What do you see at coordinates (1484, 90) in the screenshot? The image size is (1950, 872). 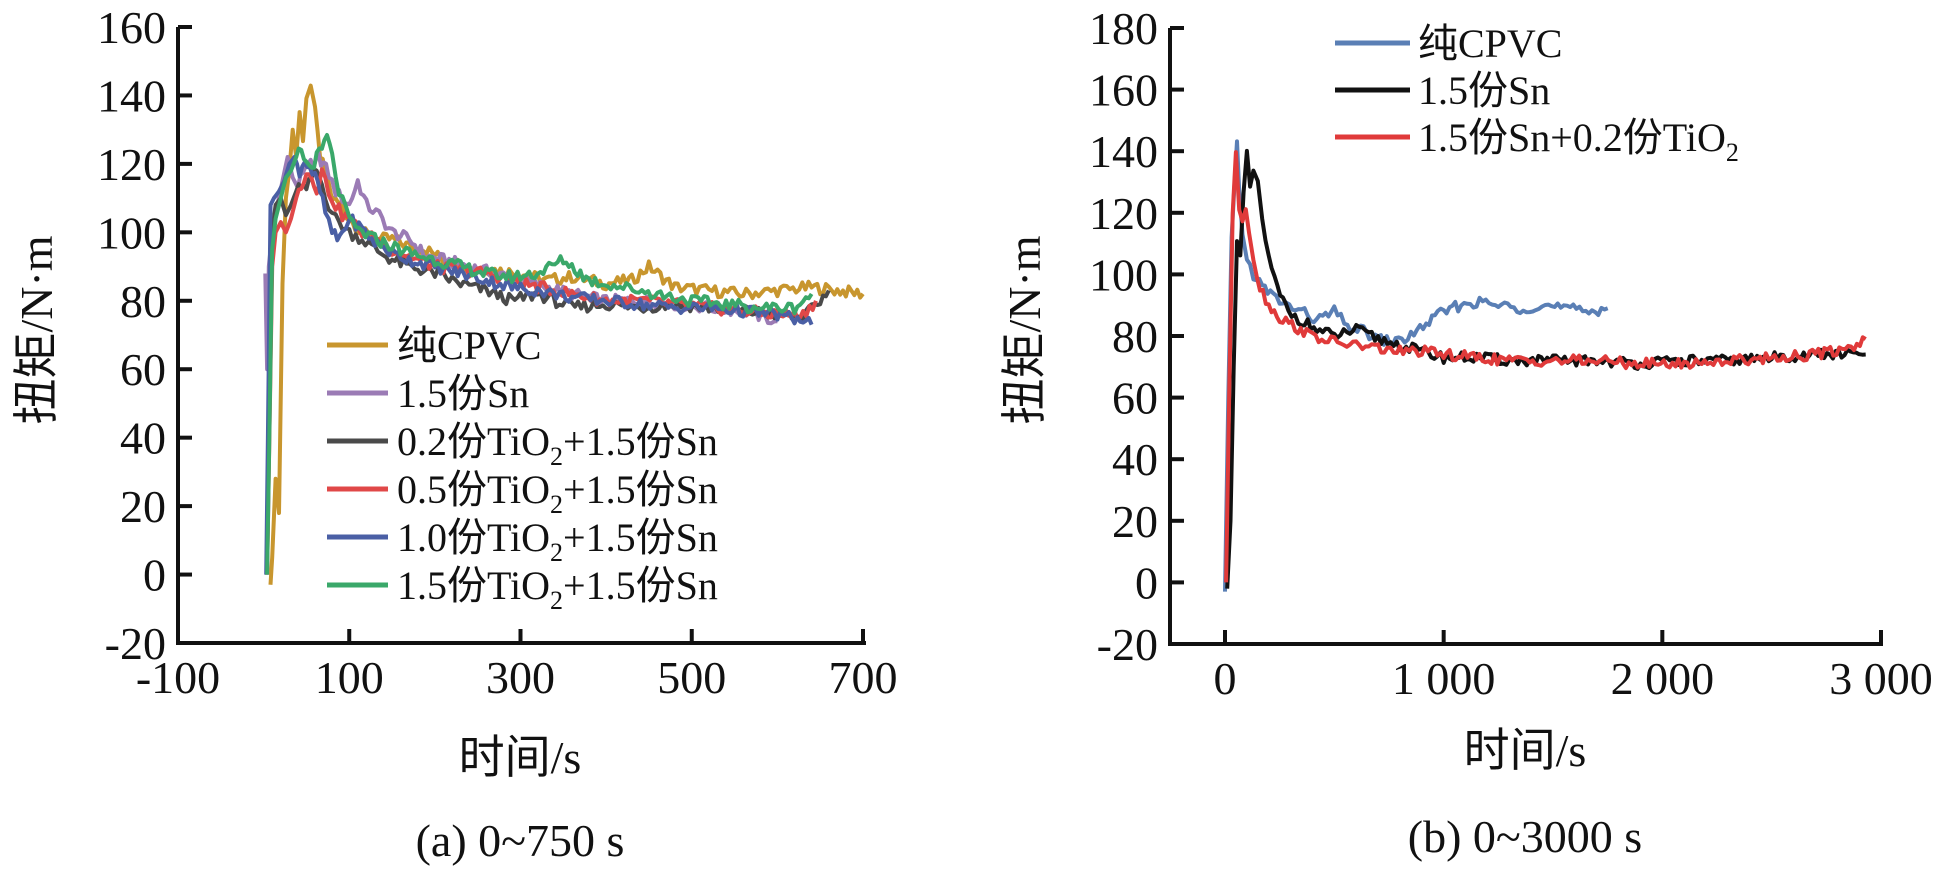 I see `chart-b-legend-label: 1.5份Sn` at bounding box center [1484, 90].